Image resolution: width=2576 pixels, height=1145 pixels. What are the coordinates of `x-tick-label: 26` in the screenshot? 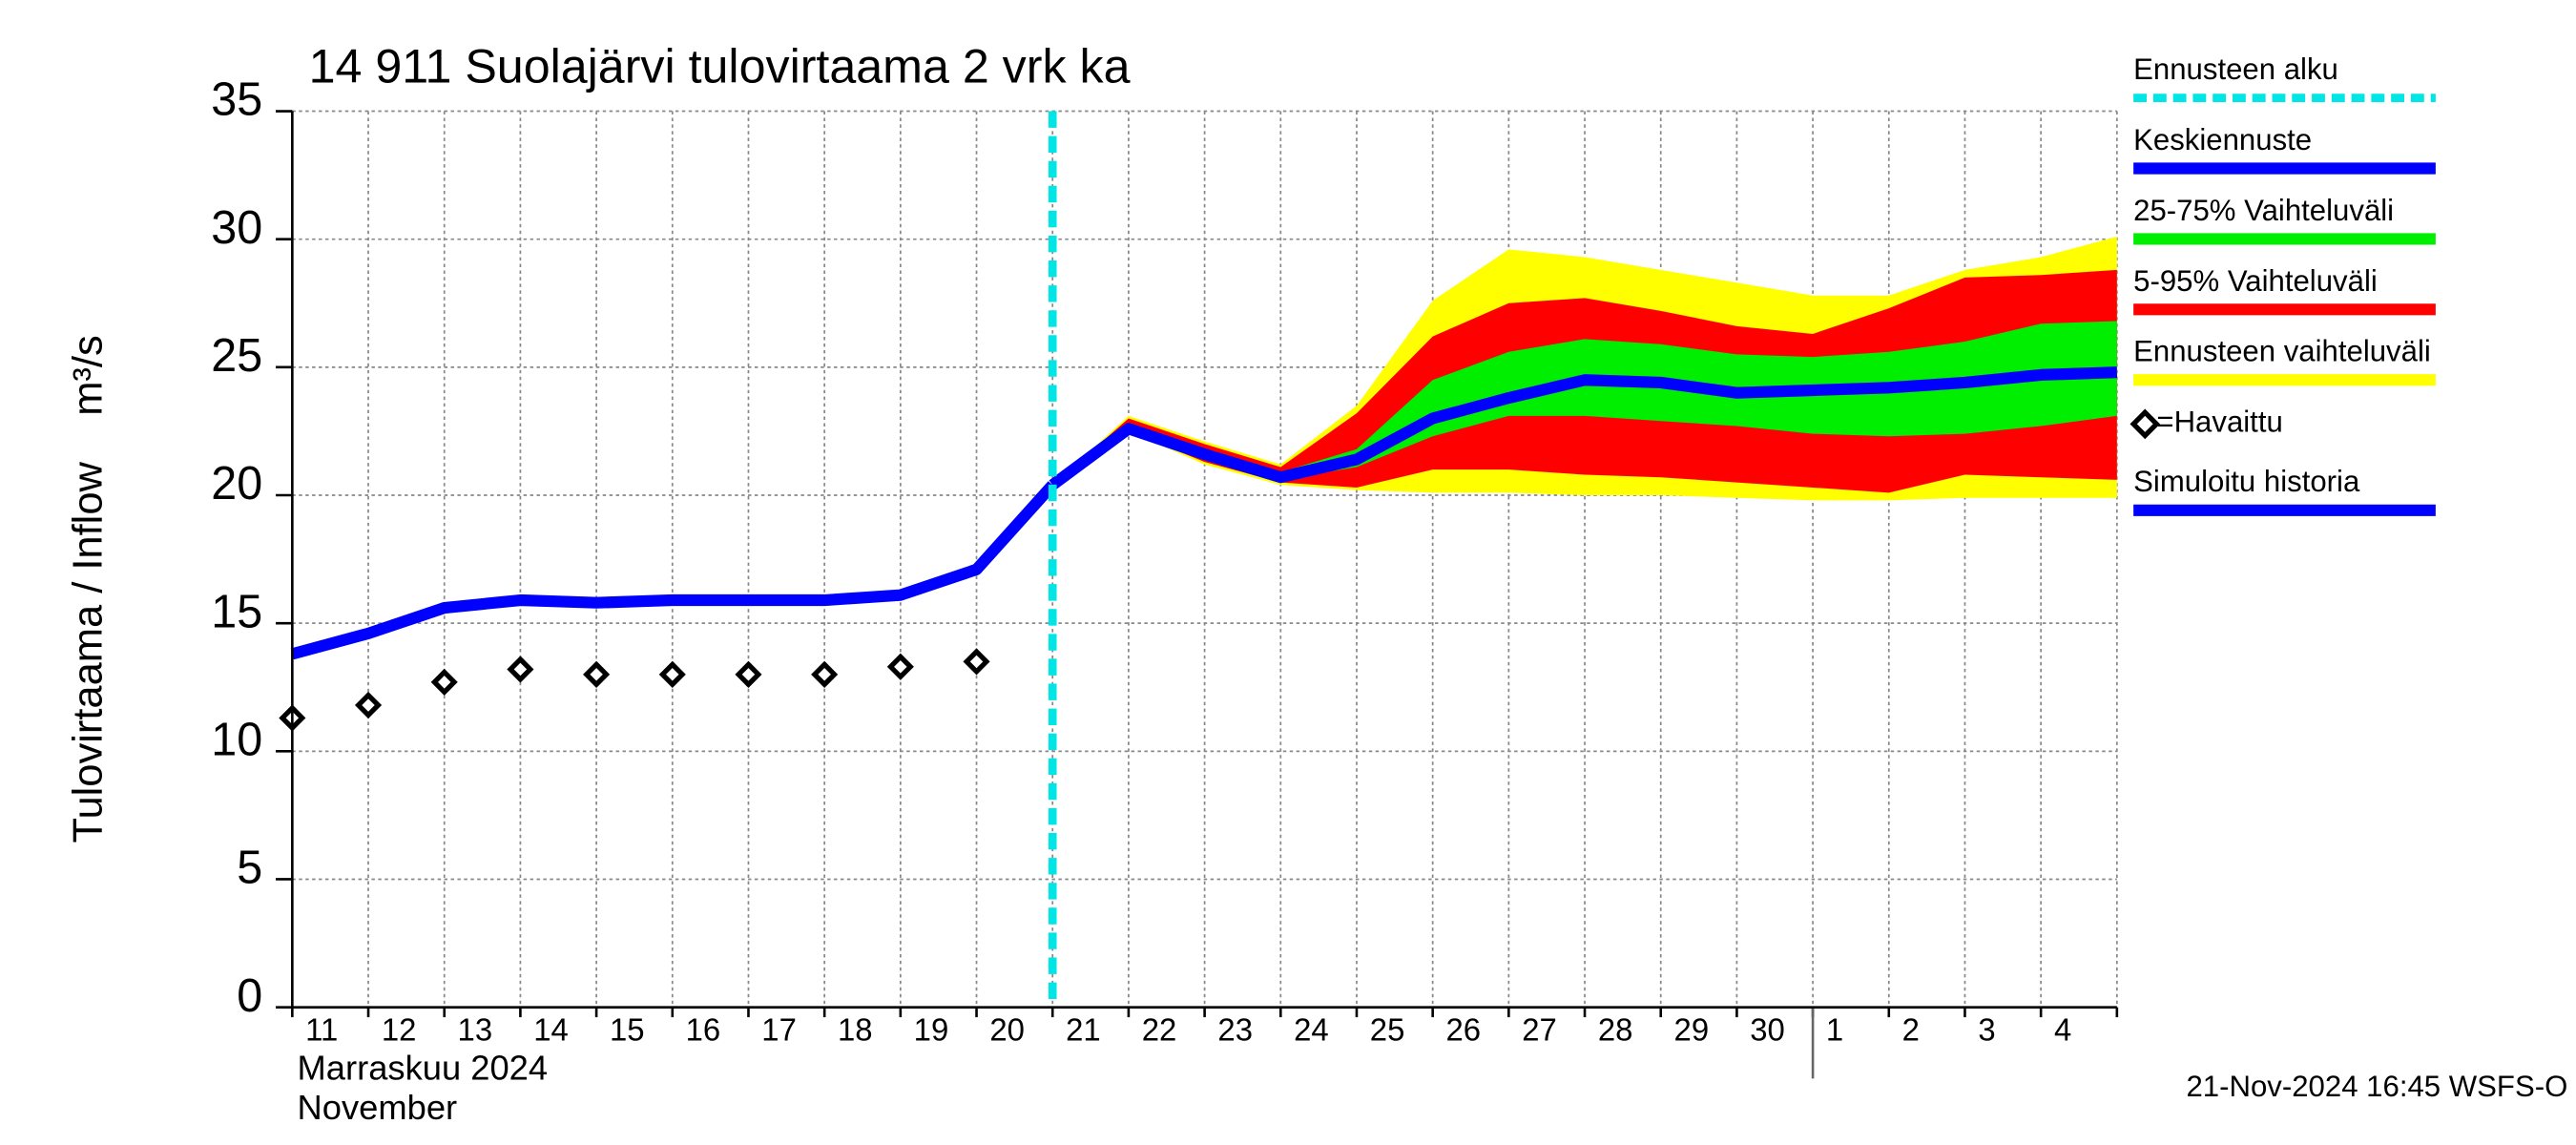 It's located at (1464, 1029).